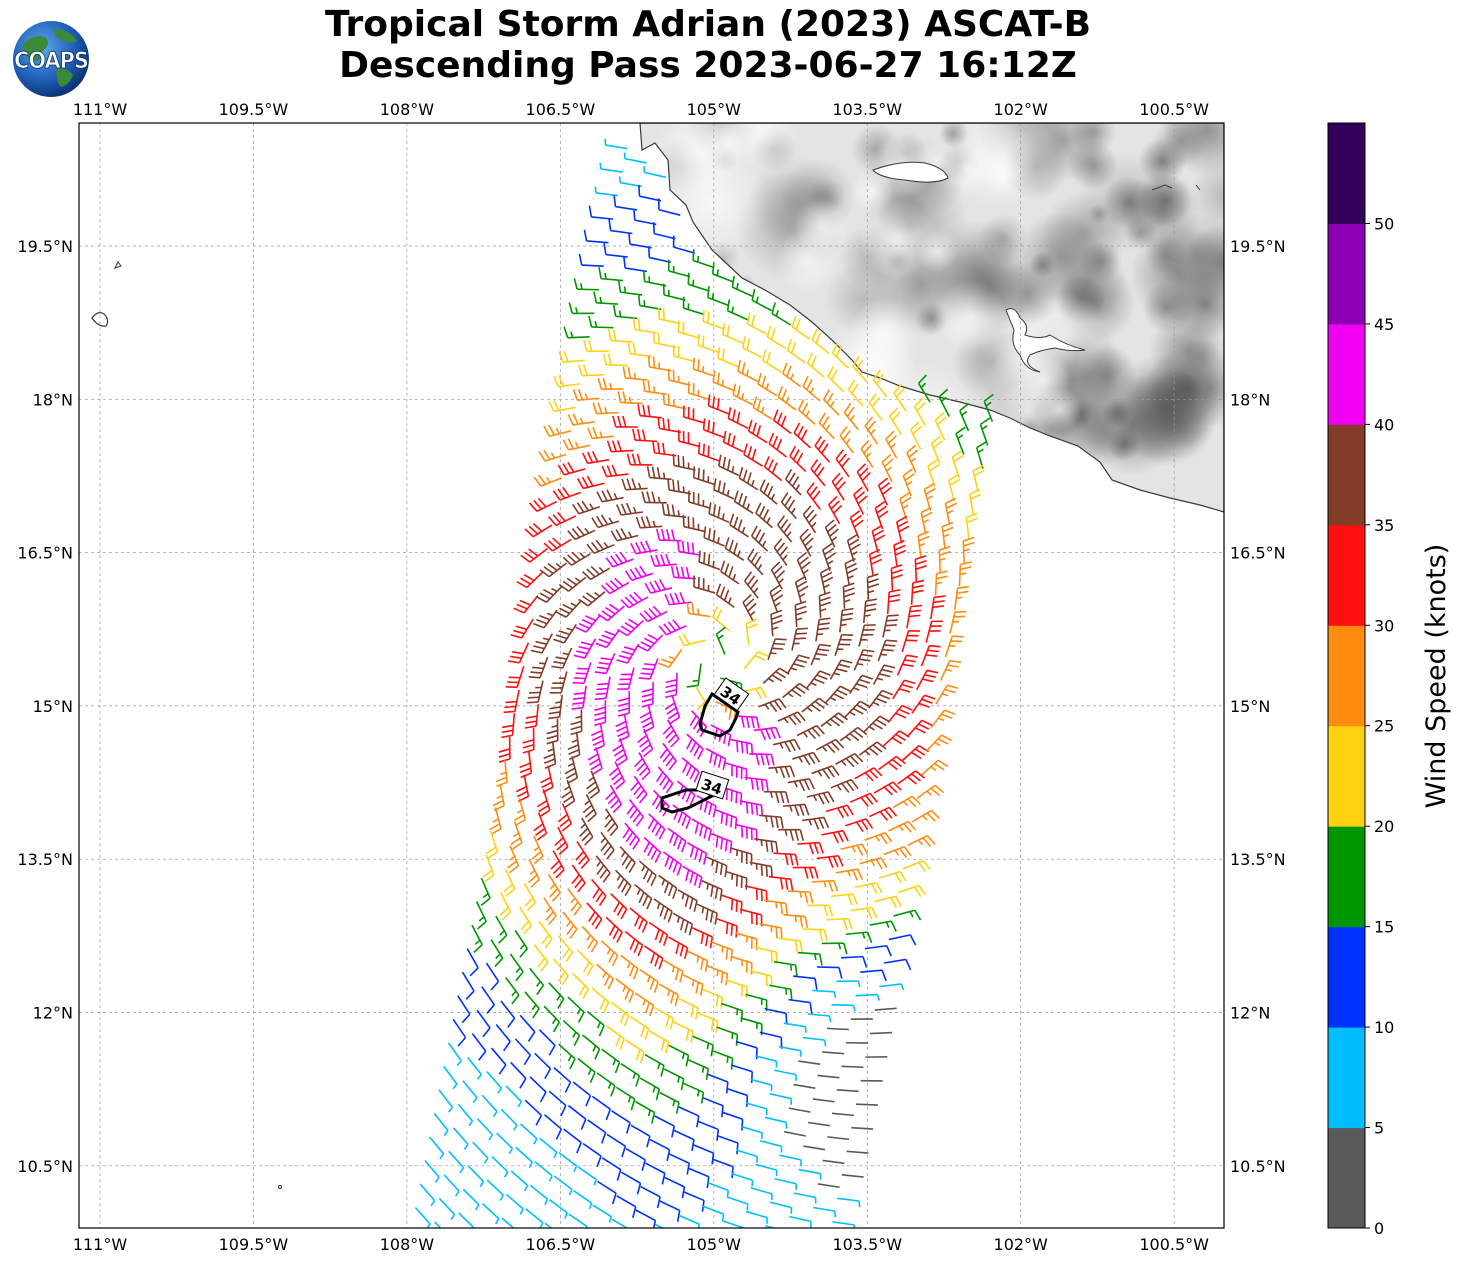  I want to click on island-clarion, so click(280, 1187).